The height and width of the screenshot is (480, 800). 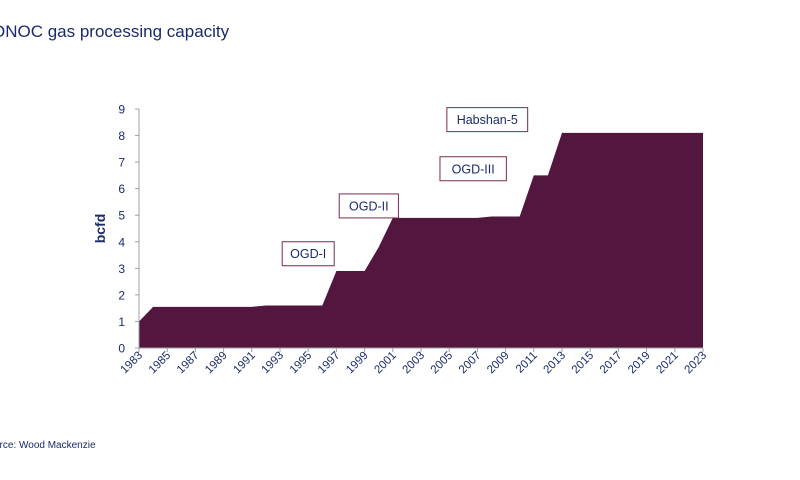 I want to click on annotation-label: OGD-III, so click(x=473, y=169).